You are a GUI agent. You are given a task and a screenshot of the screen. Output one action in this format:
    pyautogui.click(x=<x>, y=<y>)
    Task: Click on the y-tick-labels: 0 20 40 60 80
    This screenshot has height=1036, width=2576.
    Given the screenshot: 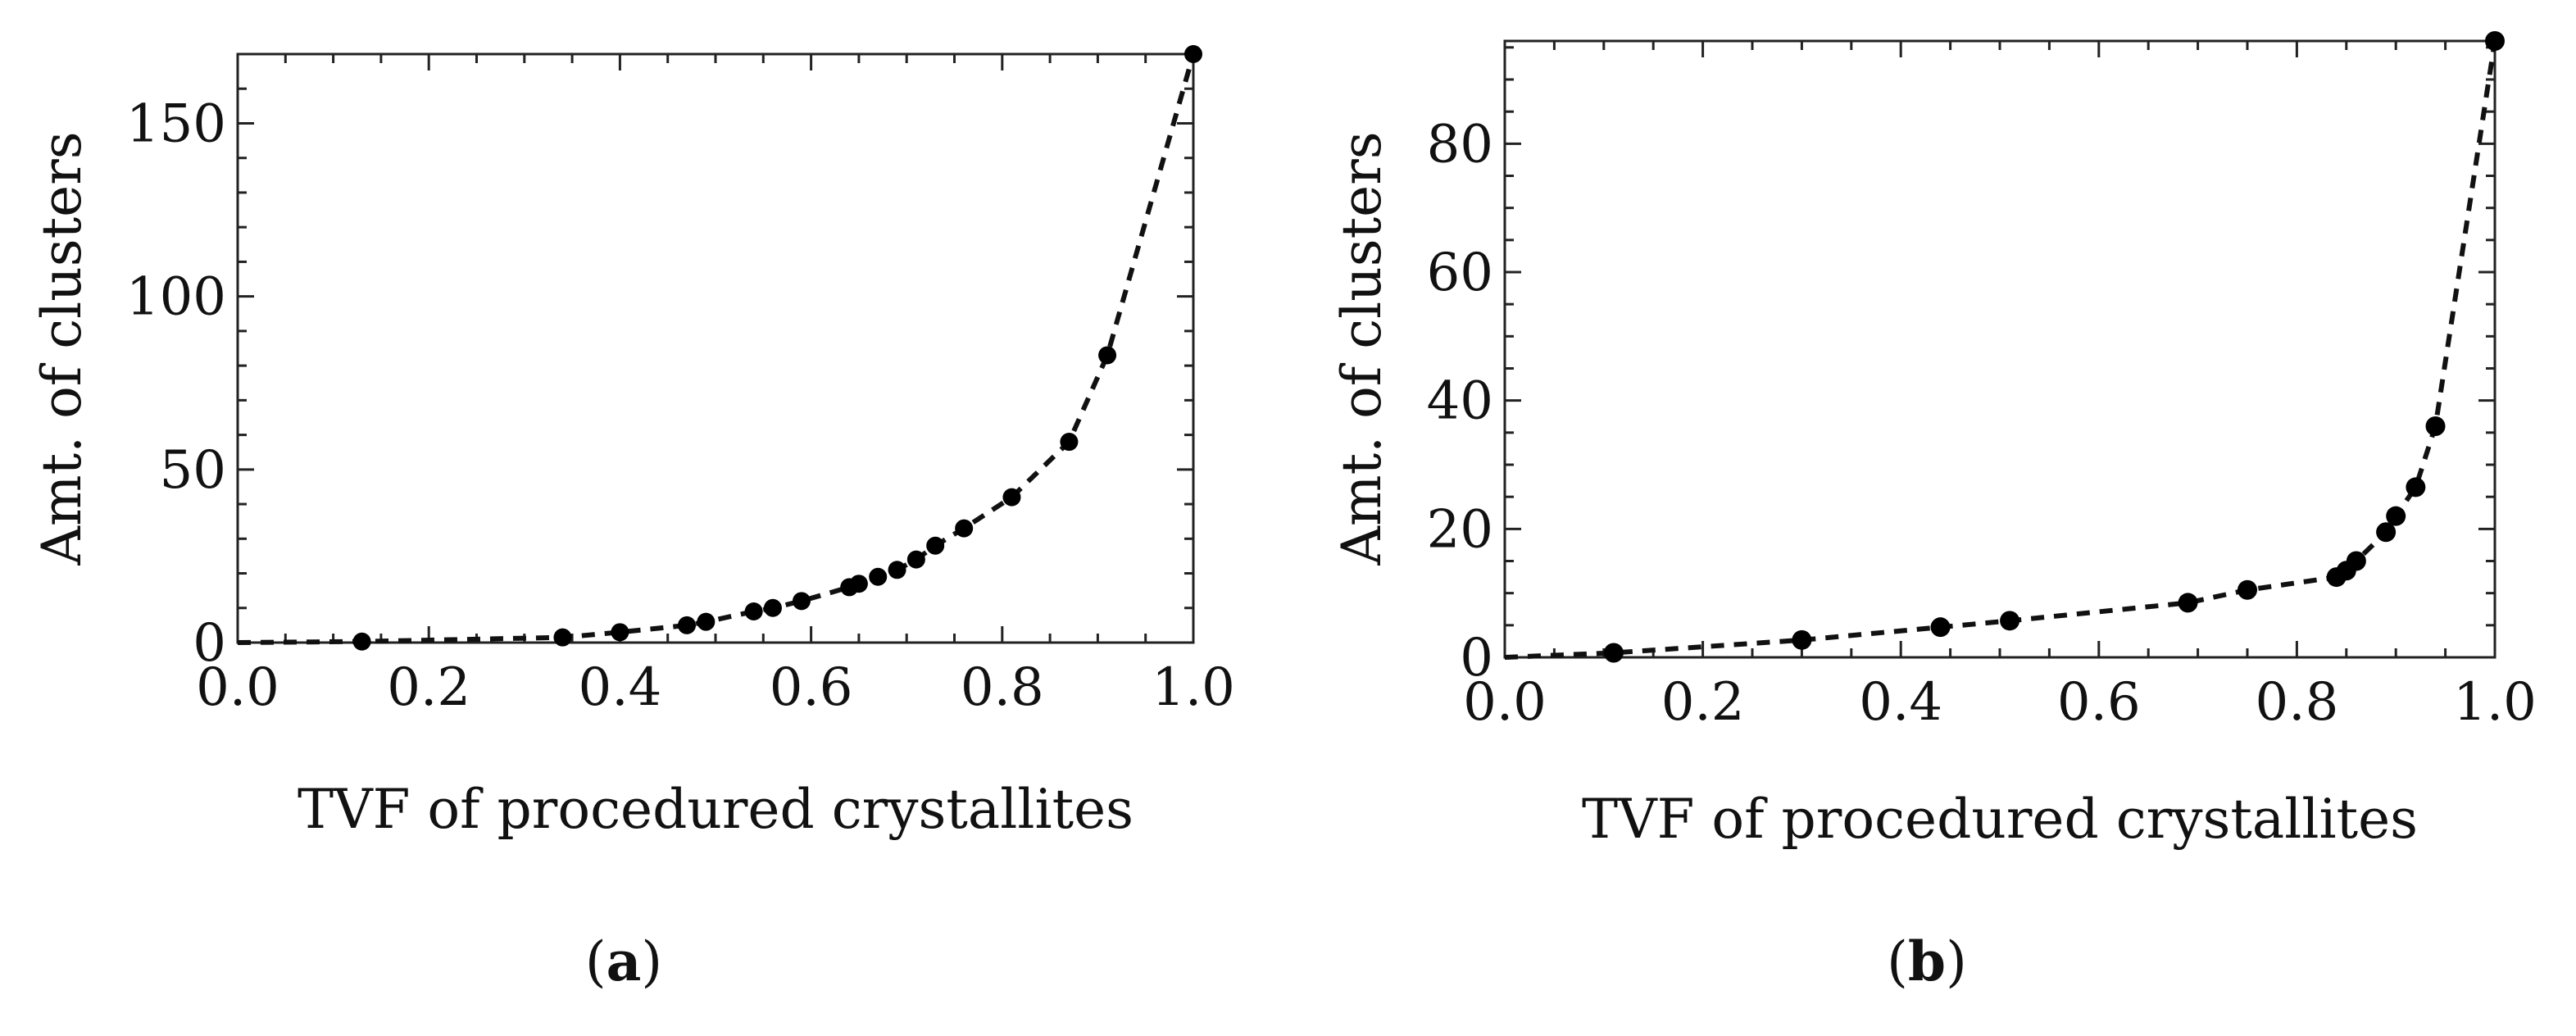 What is the action you would take?
    pyautogui.click(x=1460, y=401)
    